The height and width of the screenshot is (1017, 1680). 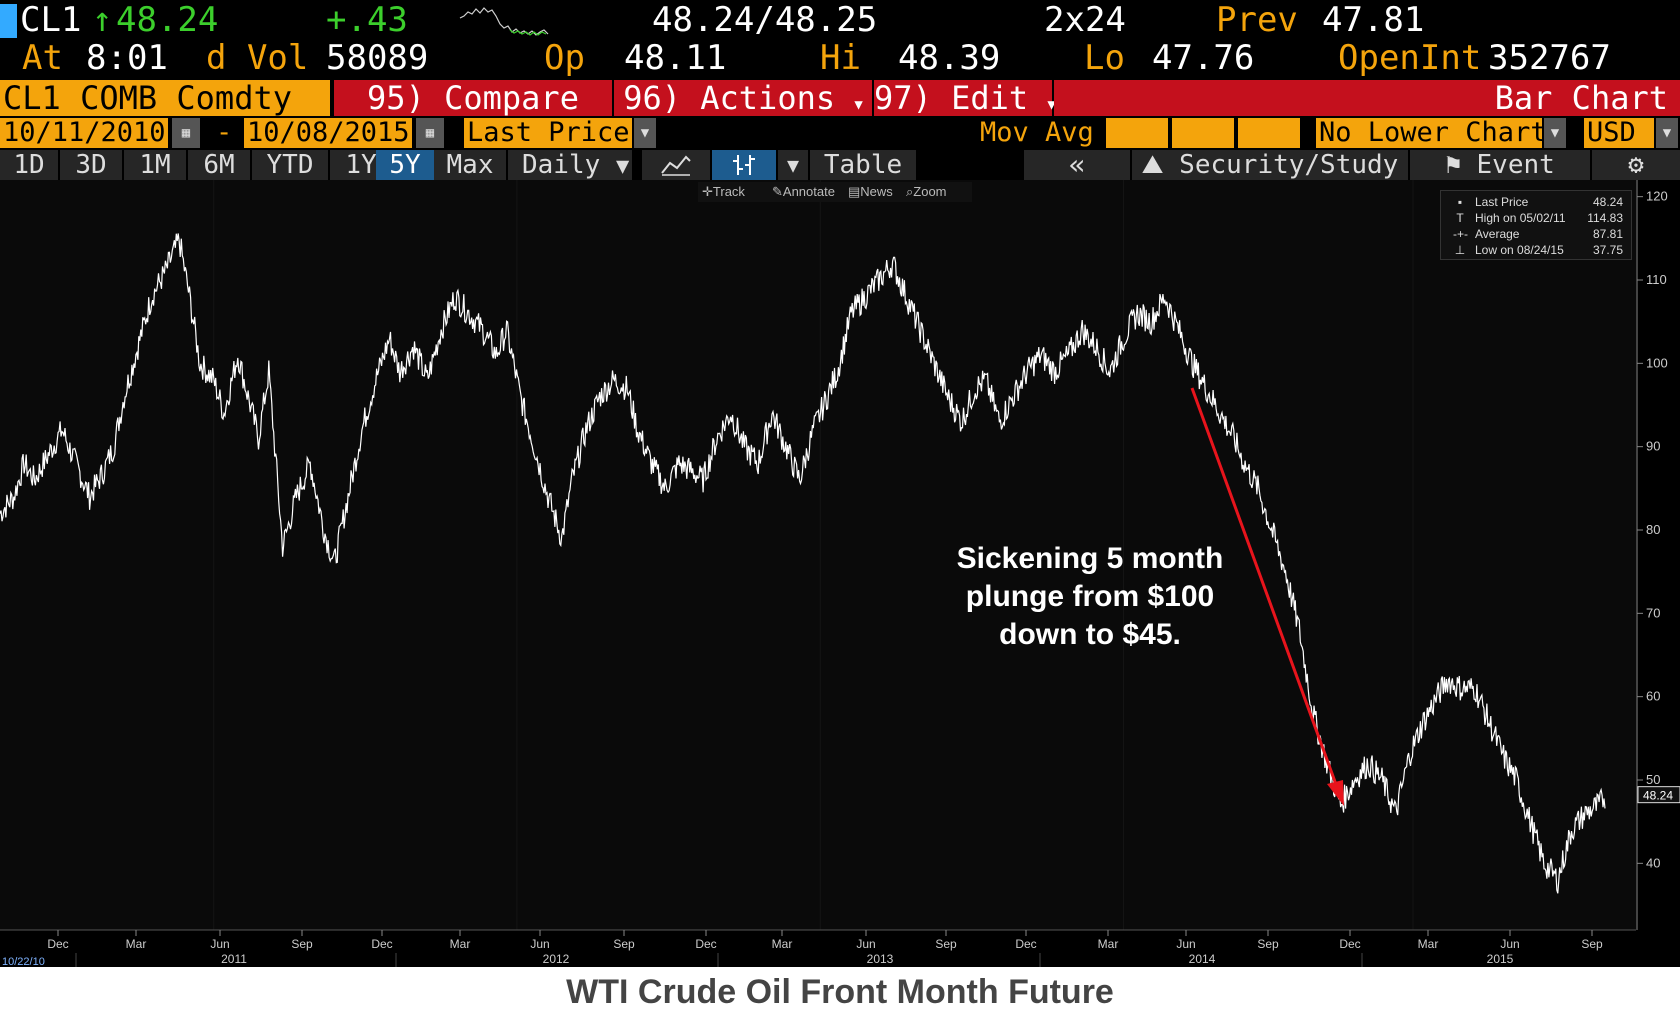 I want to click on open-interest: 352767, so click(x=1549, y=58).